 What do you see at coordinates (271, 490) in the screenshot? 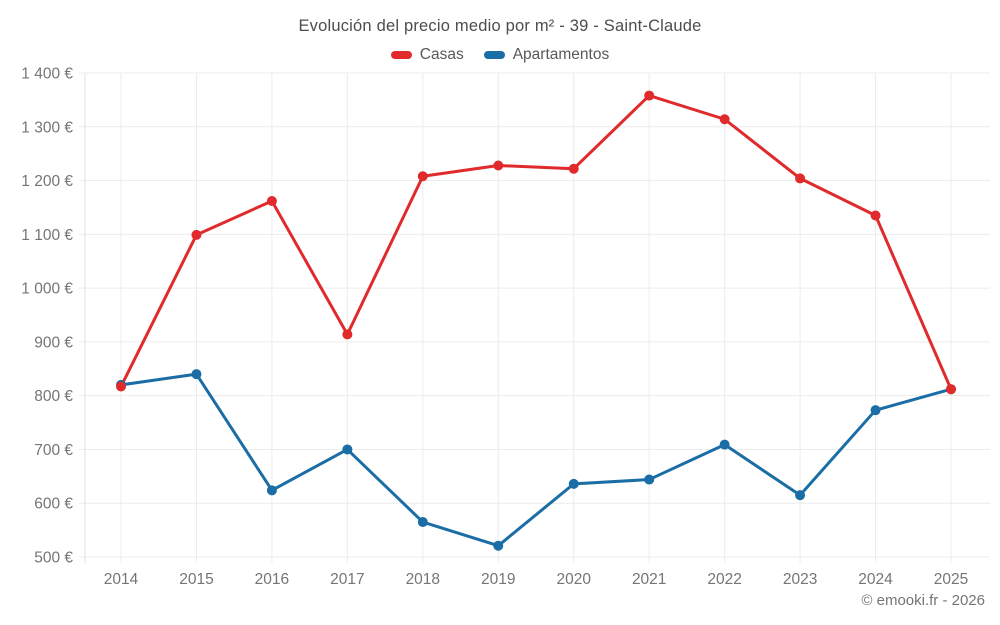
I see `point-apartamentos-2016` at bounding box center [271, 490].